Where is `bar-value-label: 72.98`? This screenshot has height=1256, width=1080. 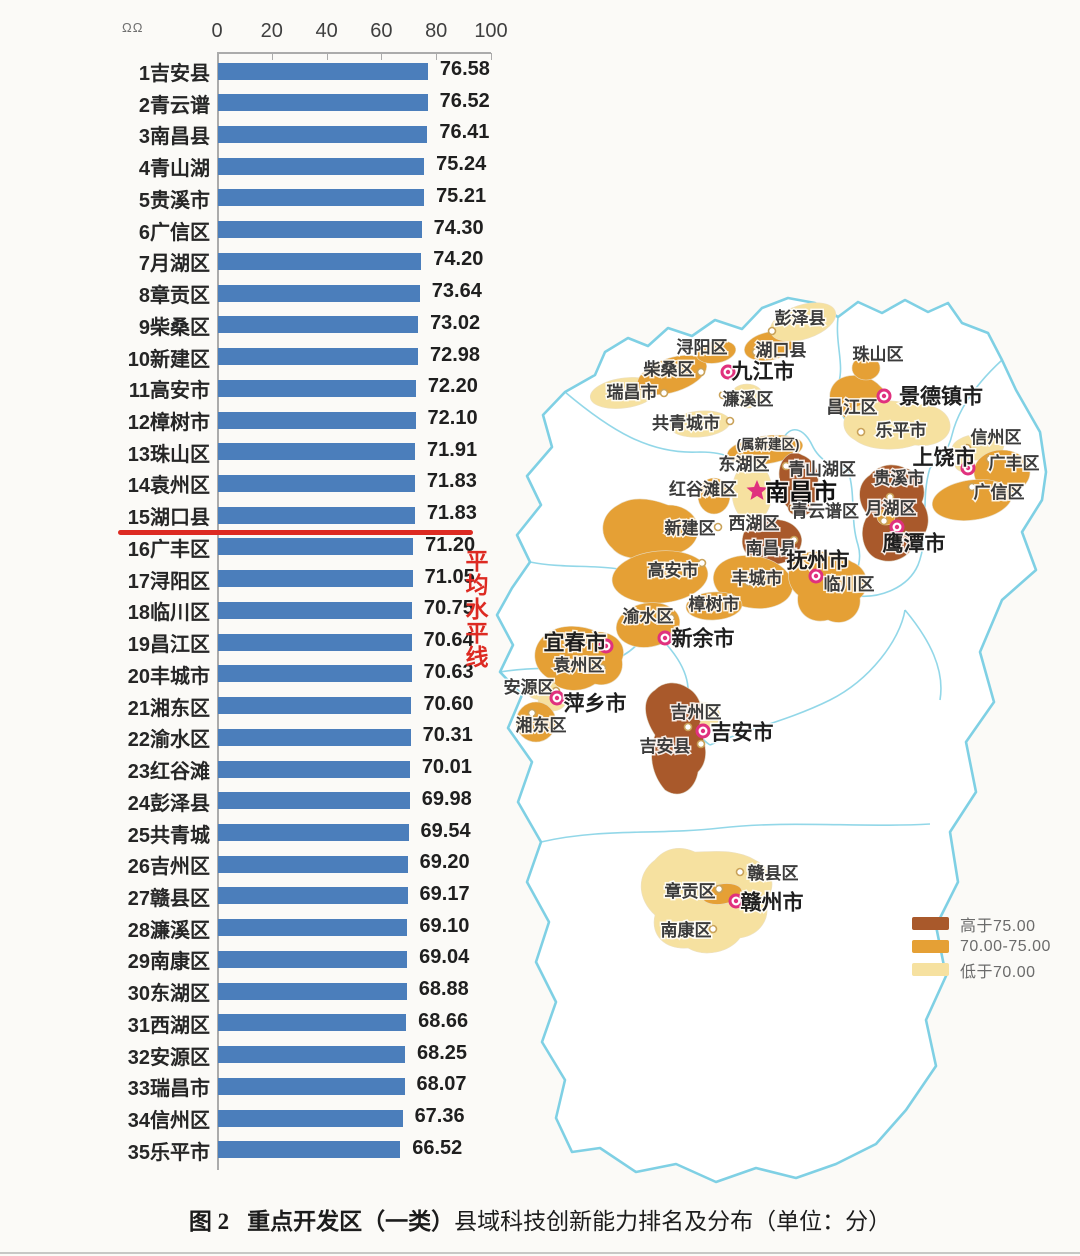 bar-value-label: 72.98 is located at coordinates (455, 354).